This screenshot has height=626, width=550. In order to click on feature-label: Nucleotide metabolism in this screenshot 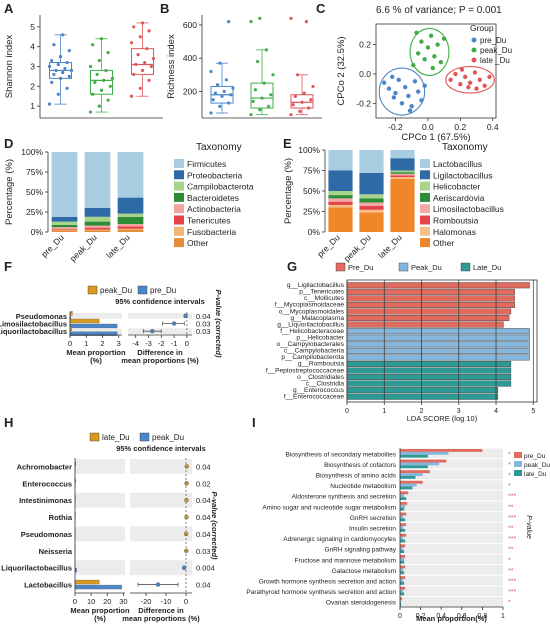, I will do `click(363, 486)`.